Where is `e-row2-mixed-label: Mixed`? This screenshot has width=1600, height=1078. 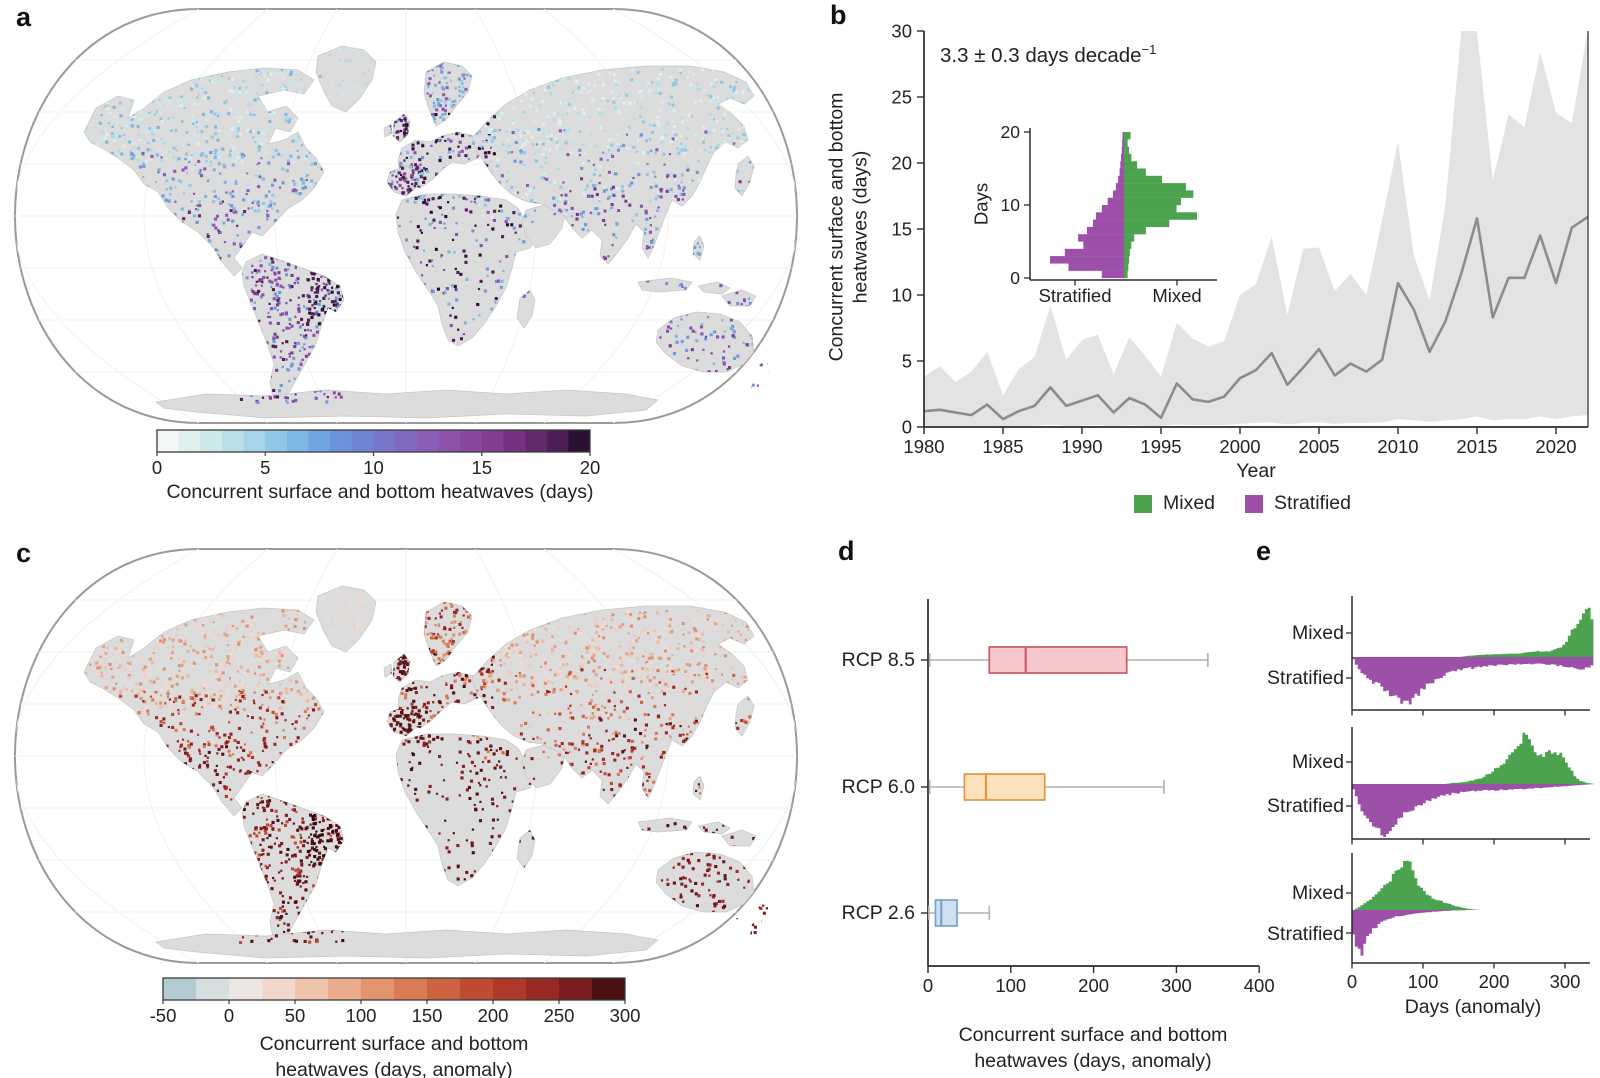
e-row2-mixed-label: Mixed is located at coordinates (1317, 762).